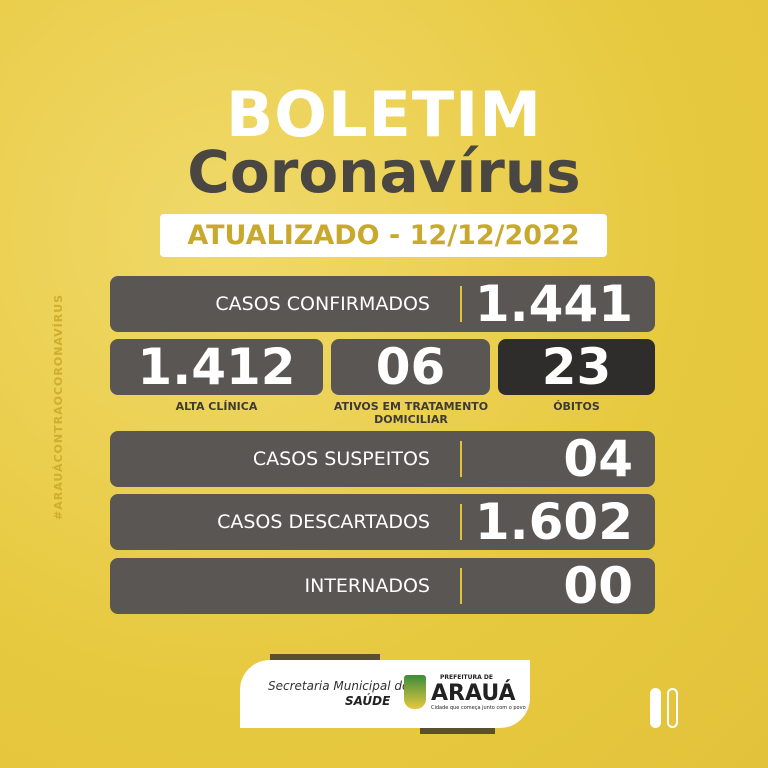 Image resolution: width=768 pixels, height=768 pixels. What do you see at coordinates (553, 304) in the screenshot?
I see `row-value: 1.441` at bounding box center [553, 304].